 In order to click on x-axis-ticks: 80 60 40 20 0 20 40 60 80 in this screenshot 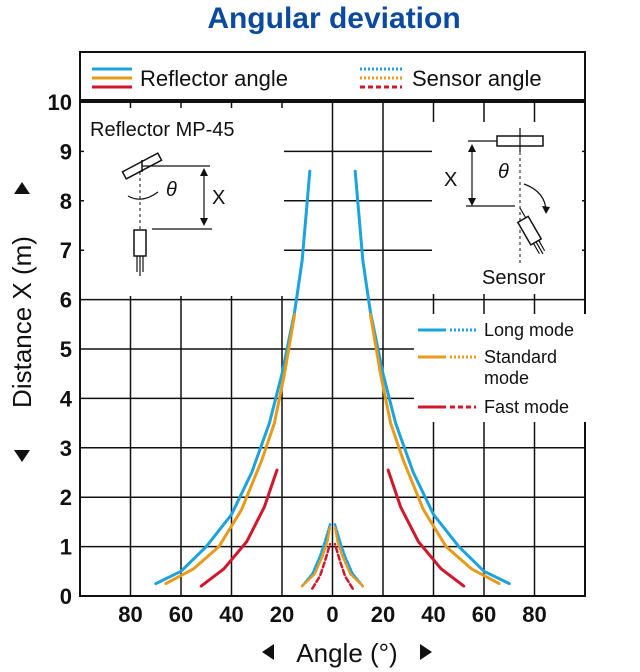, I will do `click(332, 614)`.